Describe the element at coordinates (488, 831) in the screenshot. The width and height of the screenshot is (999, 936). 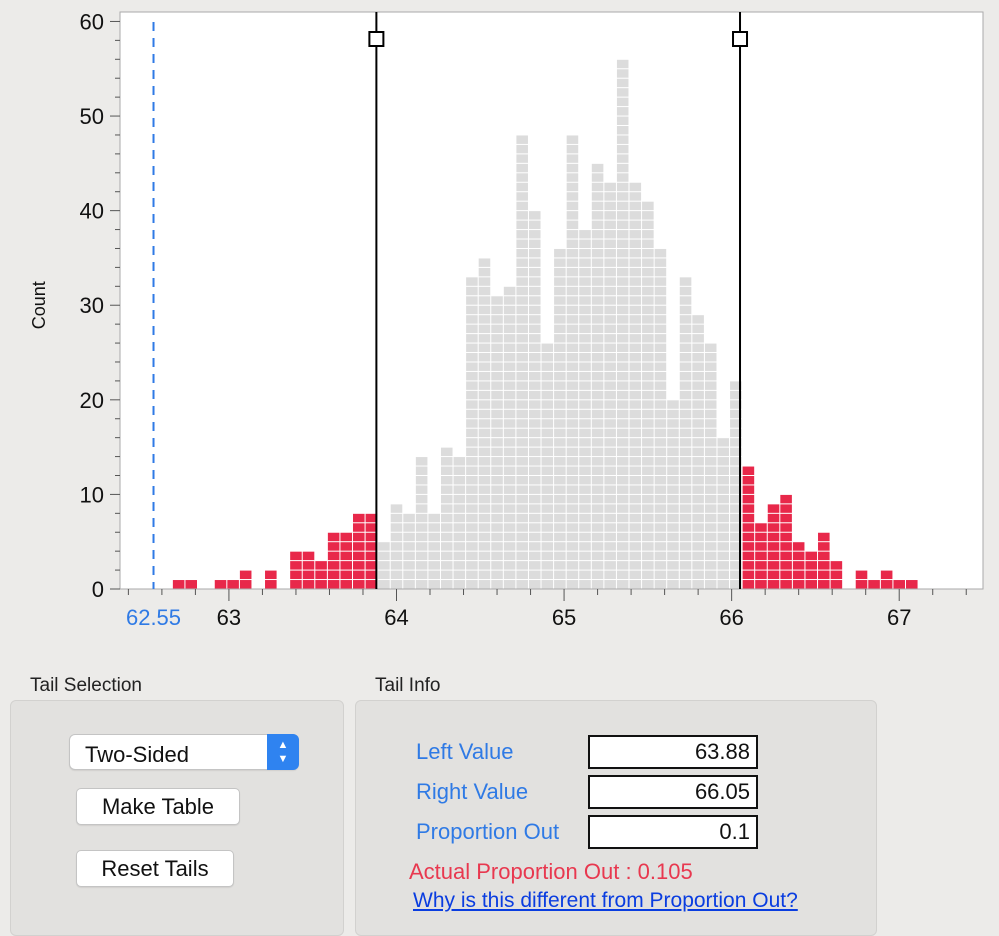
I see `proportion-out-label: Proportion Out` at that location.